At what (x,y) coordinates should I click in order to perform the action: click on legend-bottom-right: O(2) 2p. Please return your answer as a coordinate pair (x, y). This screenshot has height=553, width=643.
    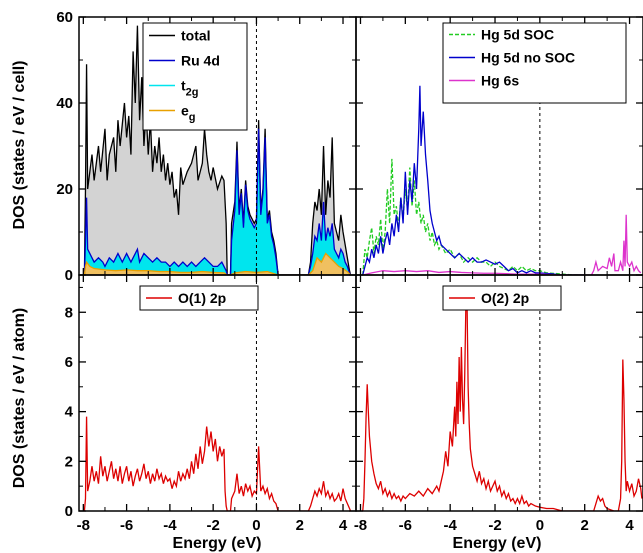
    Looking at the image, I should click on (502, 298).